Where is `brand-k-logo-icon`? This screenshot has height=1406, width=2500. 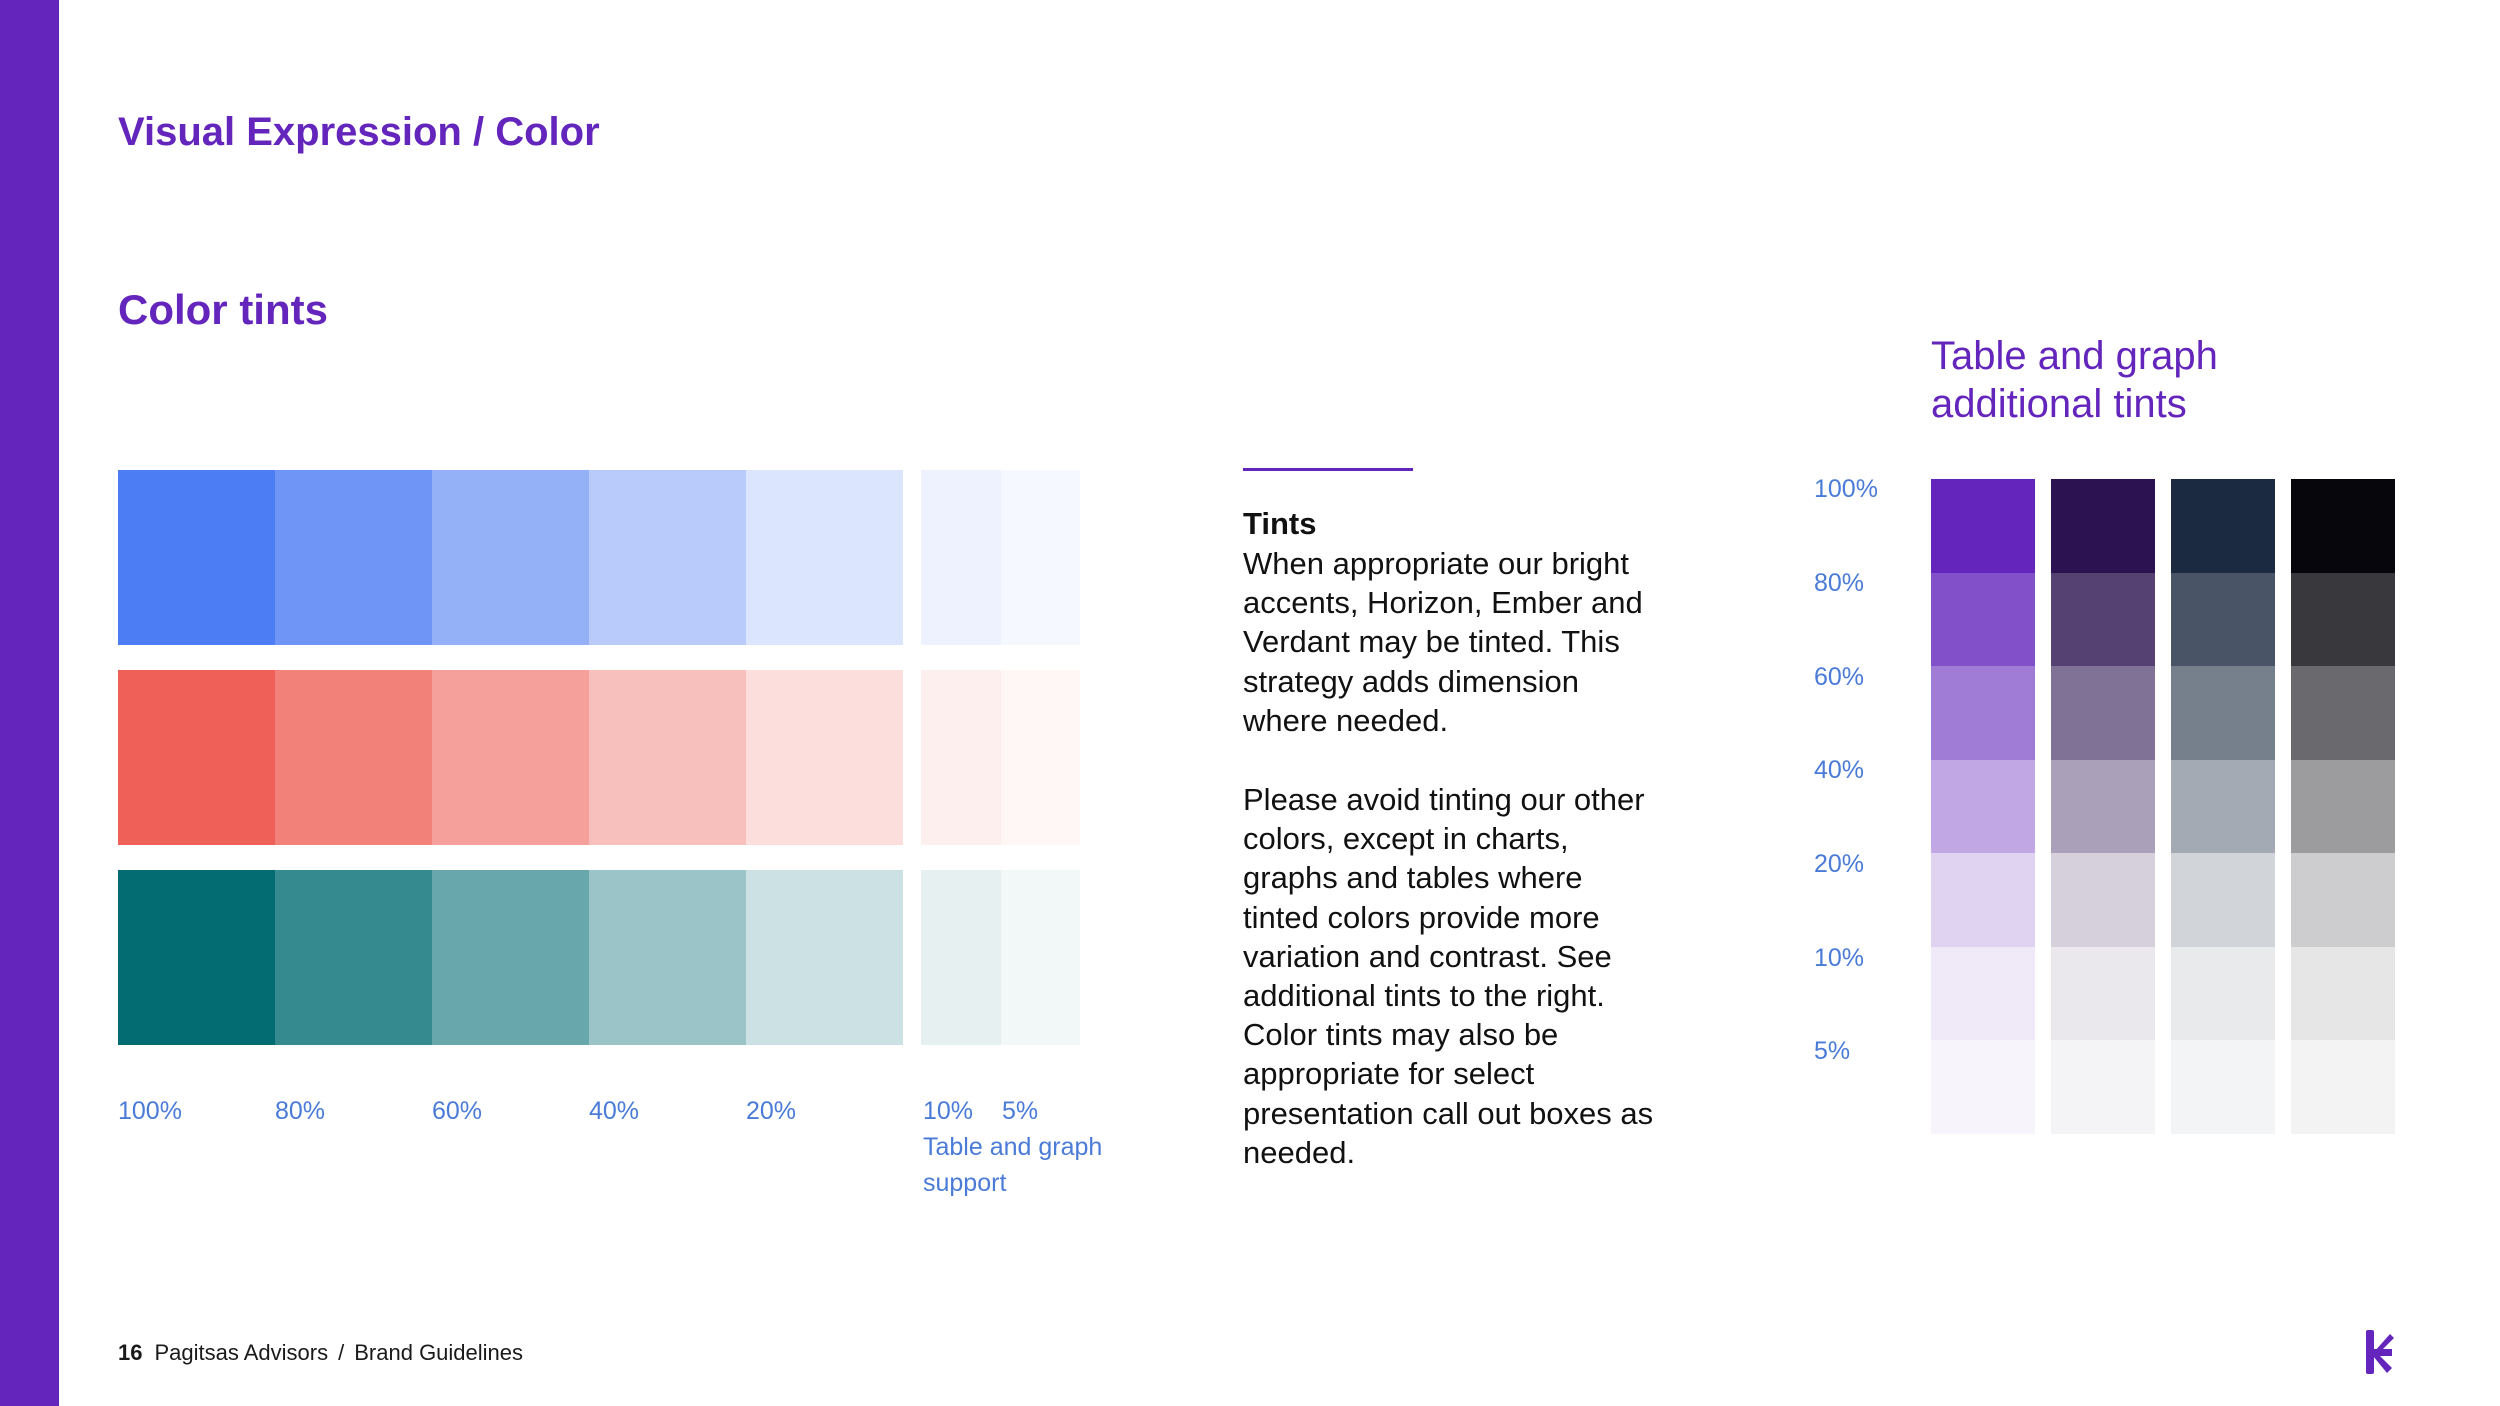 brand-k-logo-icon is located at coordinates (2380, 1352).